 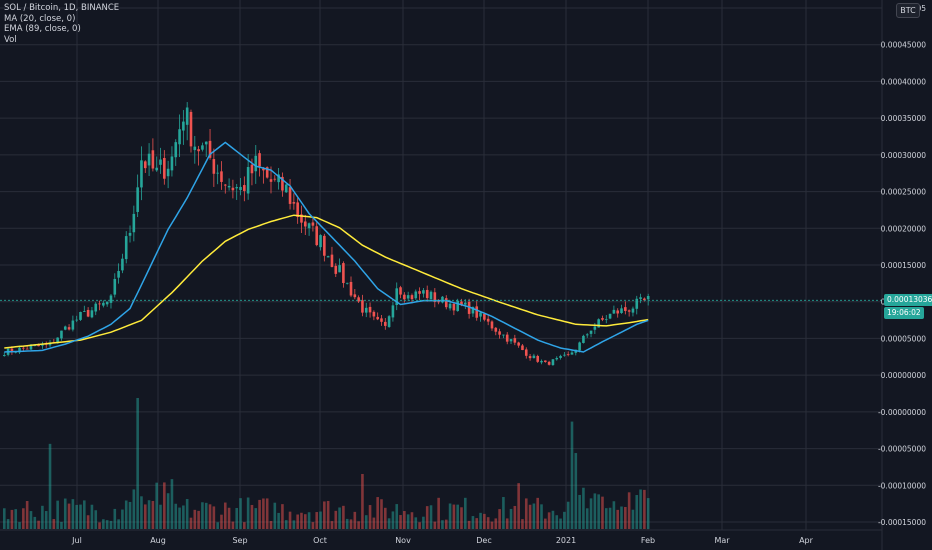 I want to click on symbol-title: SOL / Bitcoin, 1D, BINANCE, so click(x=62, y=8).